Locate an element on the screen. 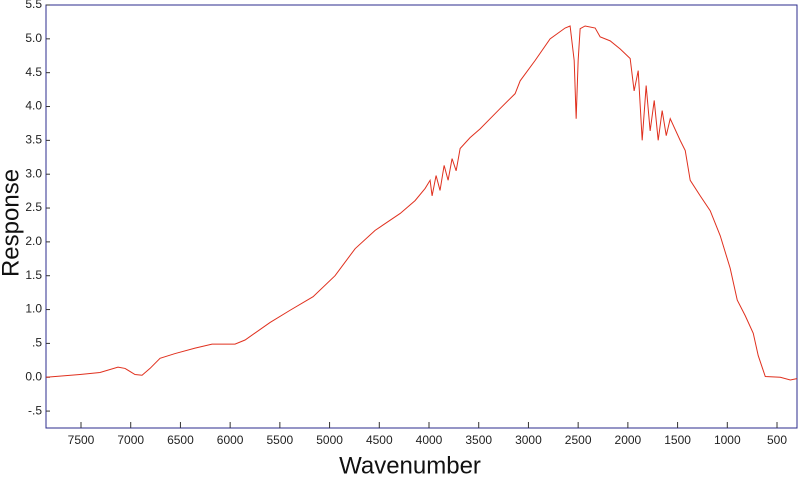  y-axis-title: Response is located at coordinates (12, 223).